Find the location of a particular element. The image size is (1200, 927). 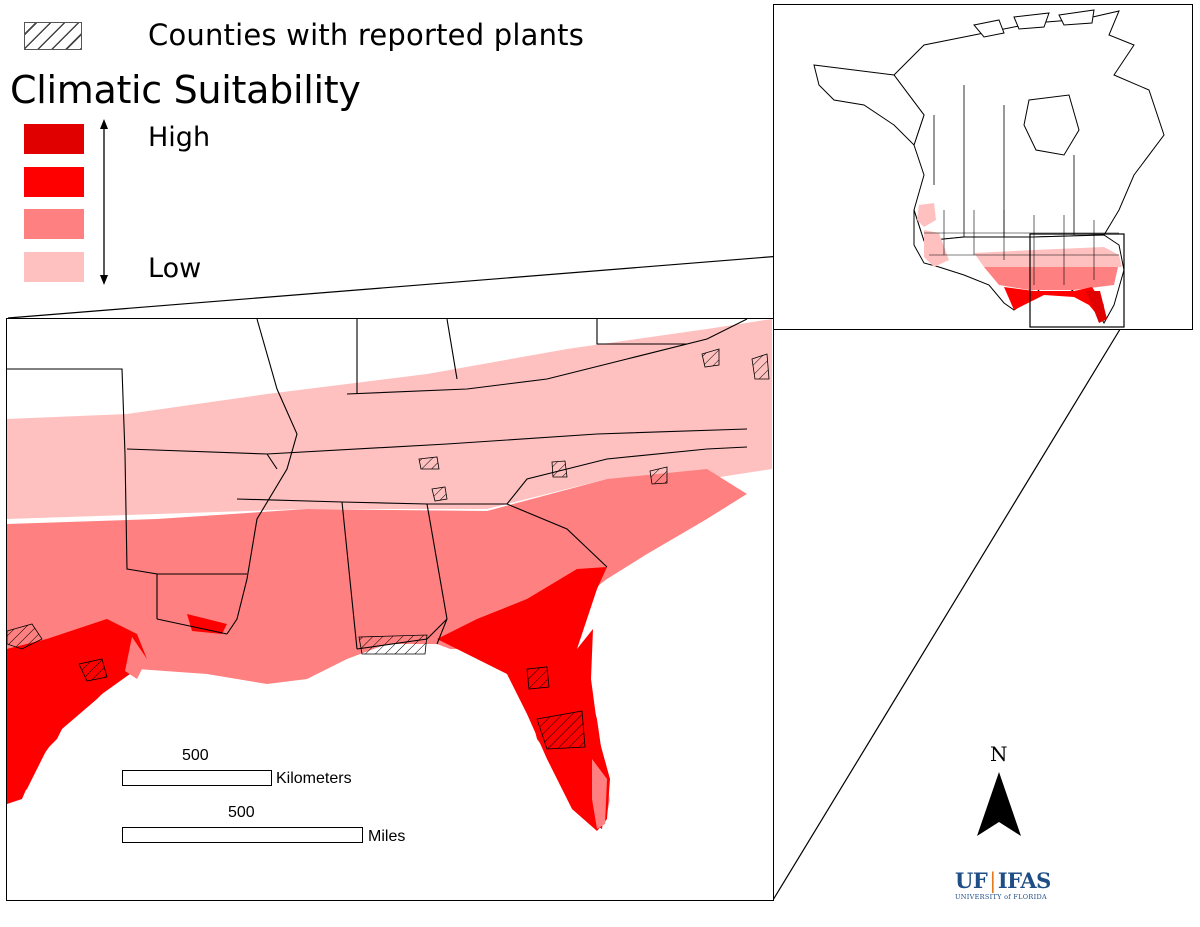

scale-km-bar is located at coordinates (197, 778).